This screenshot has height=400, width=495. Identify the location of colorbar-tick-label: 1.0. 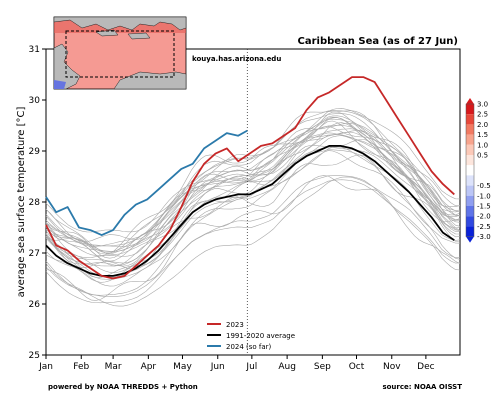
(482, 145).